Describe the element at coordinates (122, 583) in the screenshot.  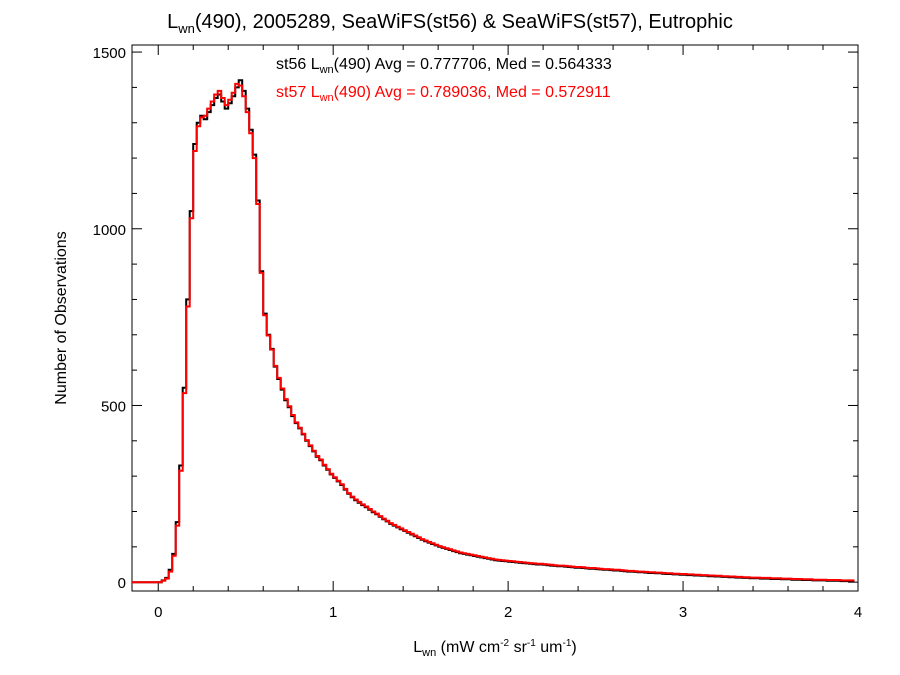
I see `y-tick-label: 0` at that location.